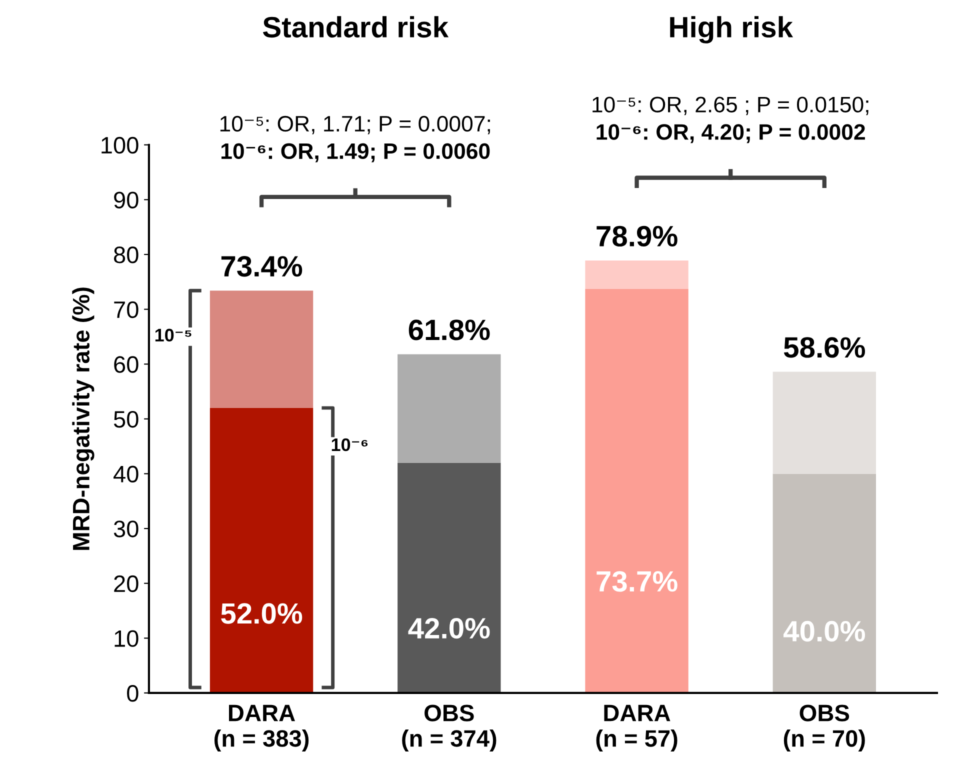  What do you see at coordinates (126, 583) in the screenshot?
I see `y-tick-label: 20` at bounding box center [126, 583].